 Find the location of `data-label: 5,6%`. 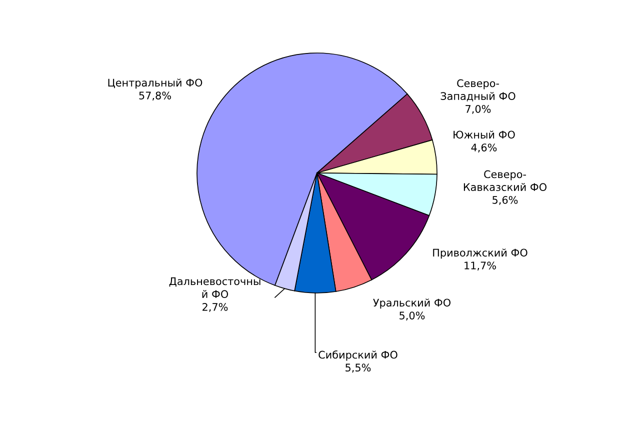

data-label: 5,6% is located at coordinates (505, 200).